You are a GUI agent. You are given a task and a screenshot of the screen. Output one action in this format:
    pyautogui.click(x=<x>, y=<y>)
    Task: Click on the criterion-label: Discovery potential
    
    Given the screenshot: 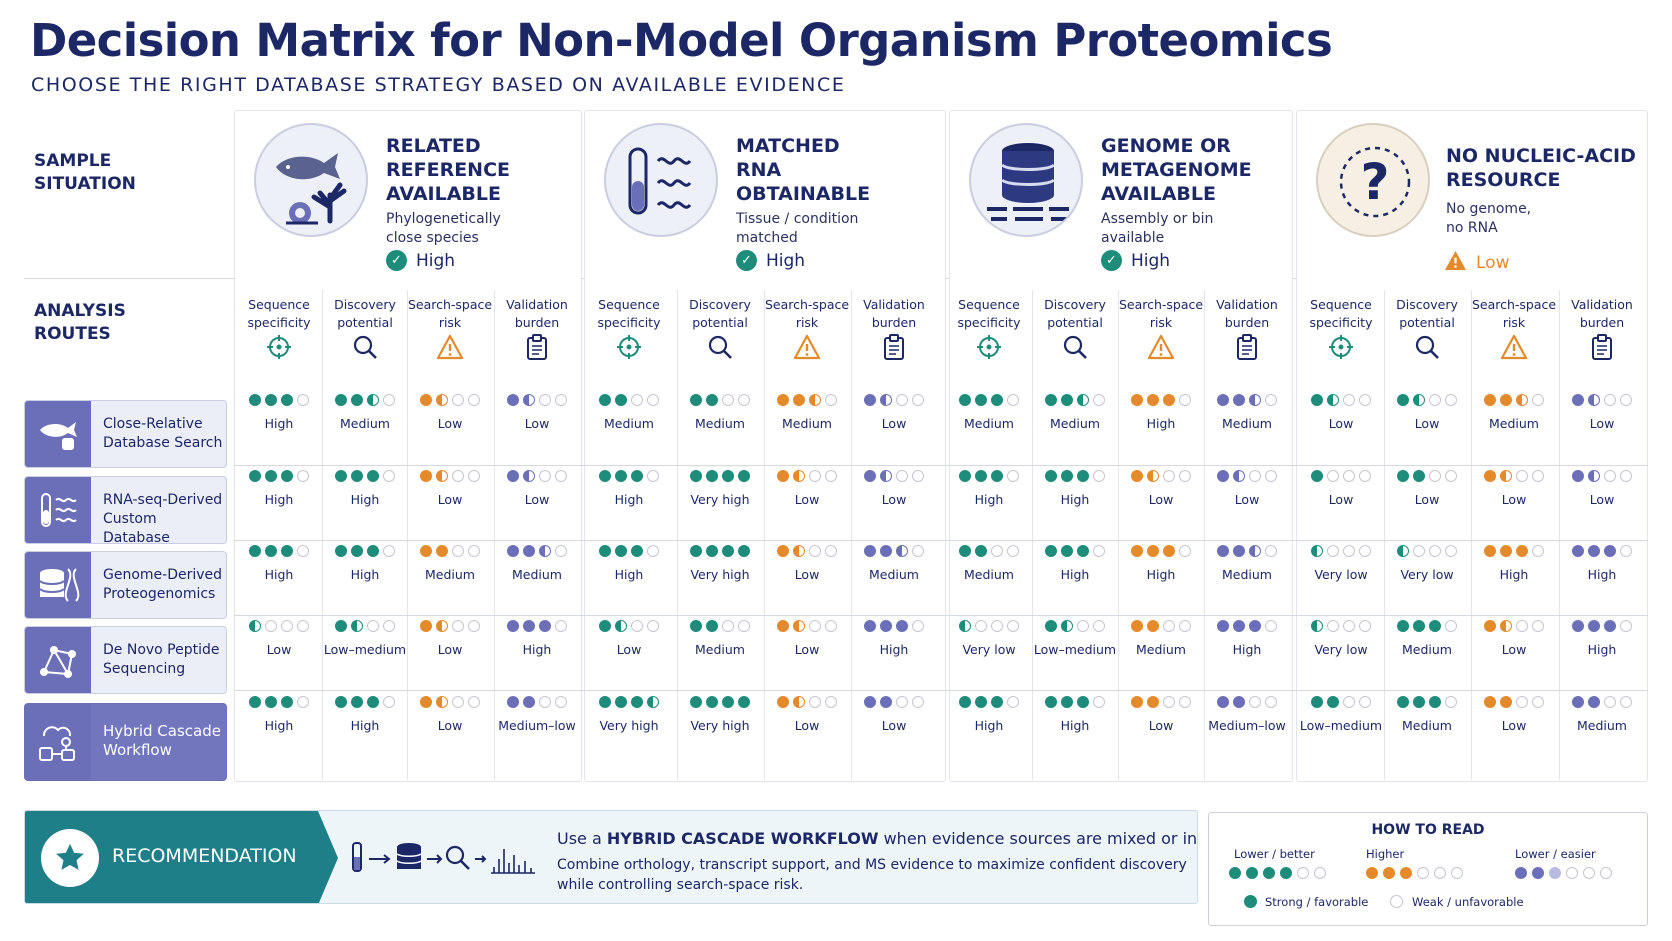 What is the action you would take?
    pyautogui.click(x=1075, y=313)
    